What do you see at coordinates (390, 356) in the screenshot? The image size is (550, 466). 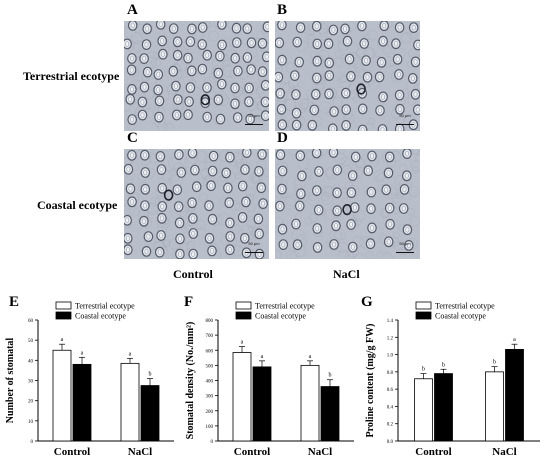 I see `chart-g-y-tick-label: 1.0` at bounding box center [390, 356].